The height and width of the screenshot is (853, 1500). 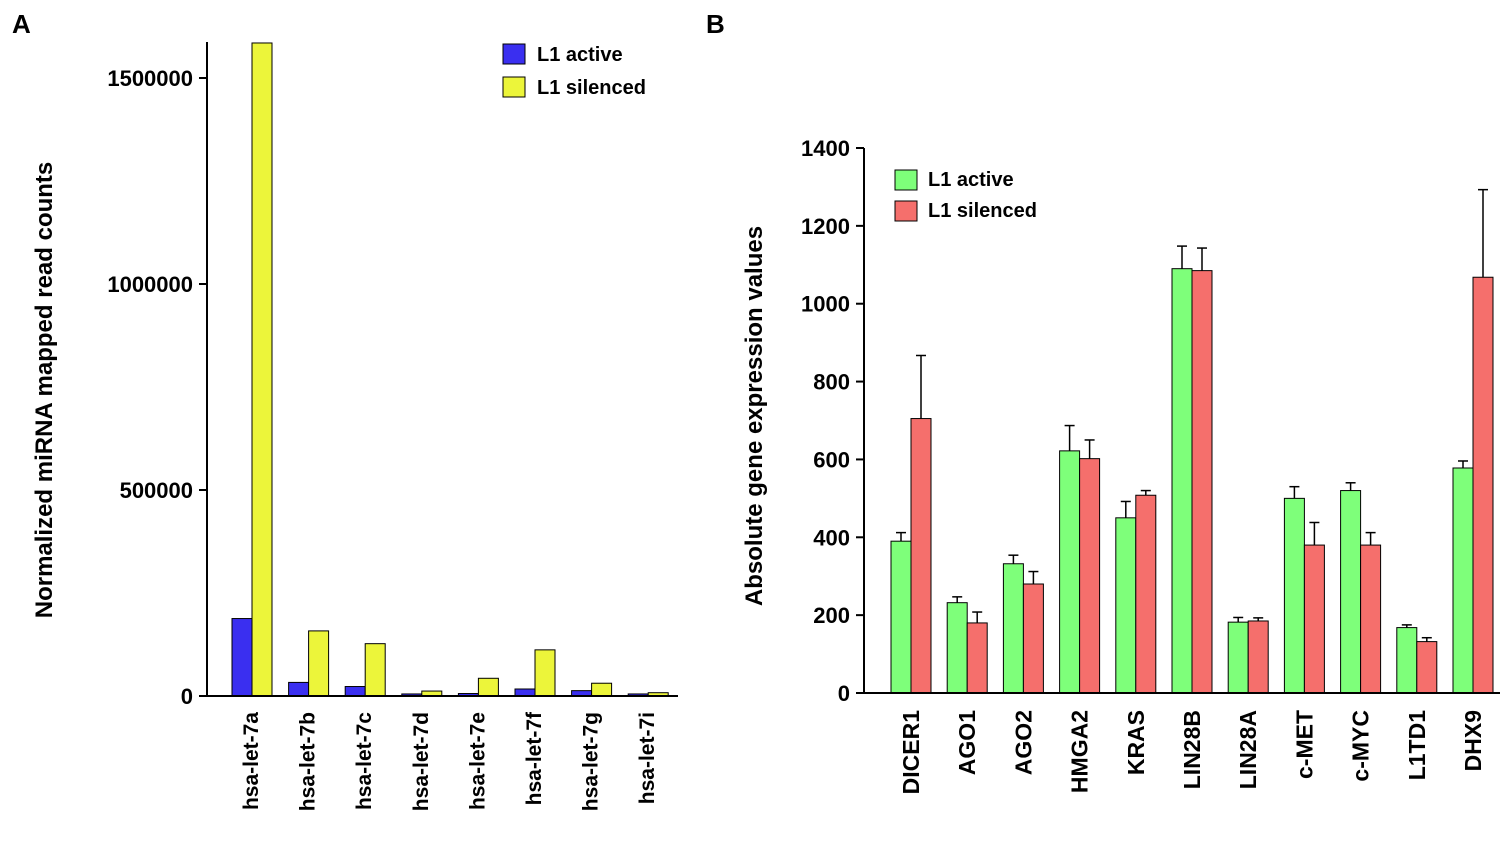 I want to click on panel-a-x-tick-label: hsa-let-7c, so click(x=364, y=761).